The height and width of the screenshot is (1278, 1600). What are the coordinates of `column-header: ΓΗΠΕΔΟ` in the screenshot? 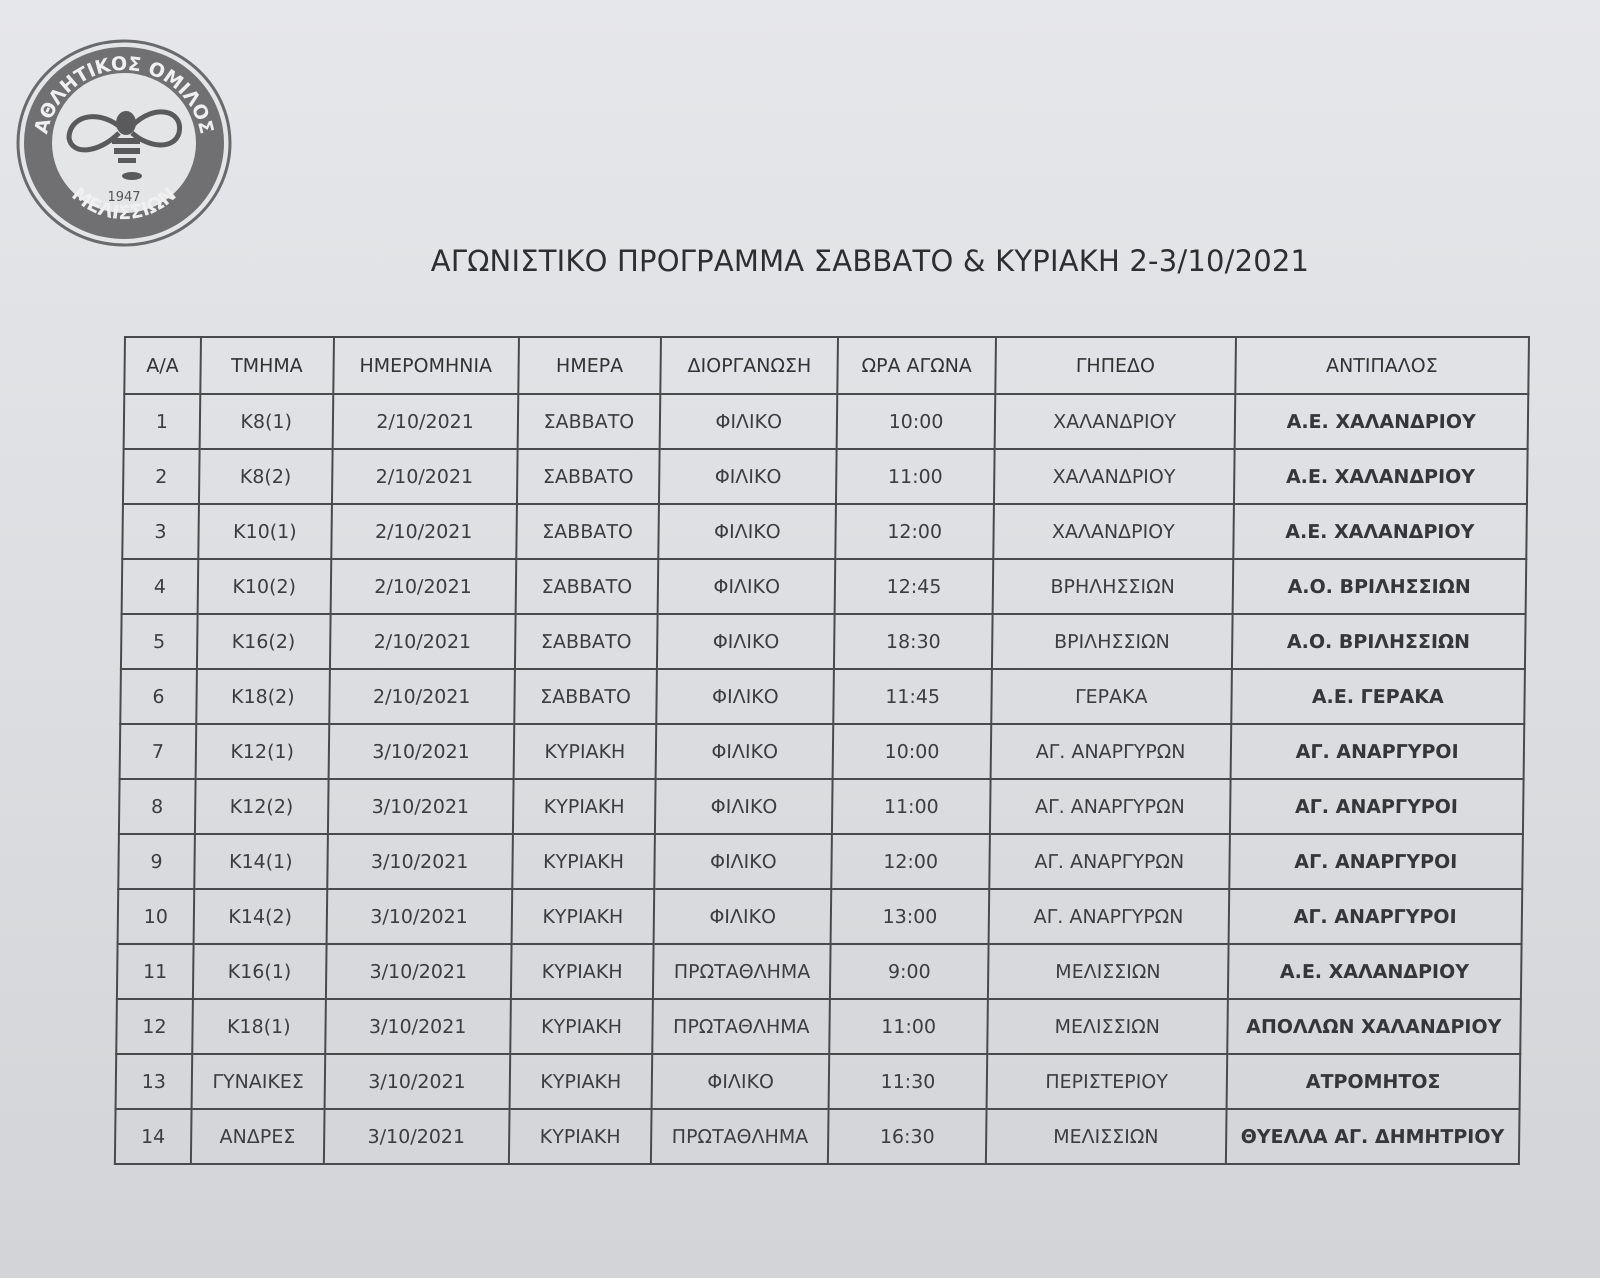 It's located at (1115, 365).